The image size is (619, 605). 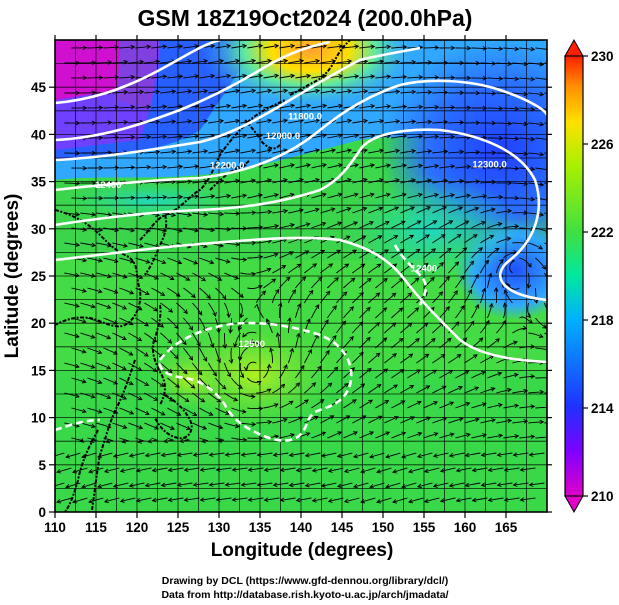 I want to click on colorbar-tick-label: 222, so click(x=602, y=232).